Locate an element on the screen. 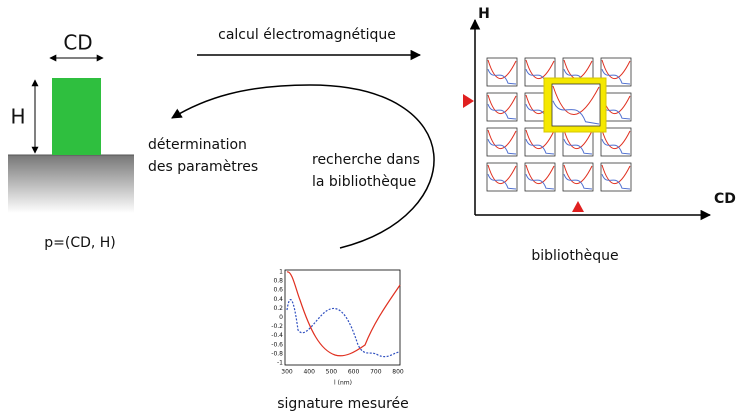  library-caption: bibliothèque is located at coordinates (574, 256).